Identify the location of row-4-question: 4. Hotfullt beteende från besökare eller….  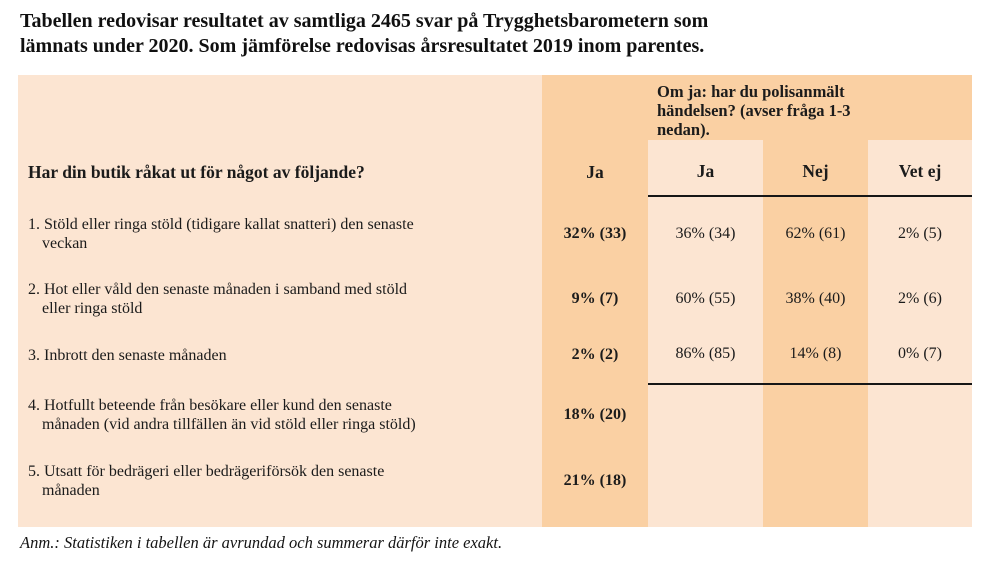
(222, 414).